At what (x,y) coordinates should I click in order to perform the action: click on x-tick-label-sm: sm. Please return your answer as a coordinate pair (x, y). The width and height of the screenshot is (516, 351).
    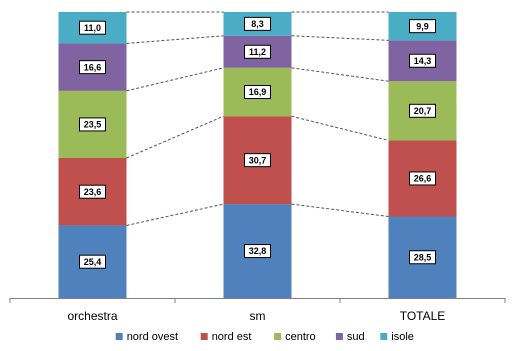
    Looking at the image, I should click on (258, 316).